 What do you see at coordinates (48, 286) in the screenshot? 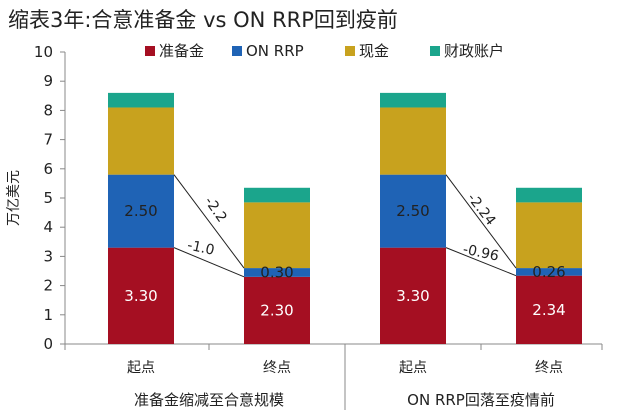
I see `y-tick-label: 2` at bounding box center [48, 286].